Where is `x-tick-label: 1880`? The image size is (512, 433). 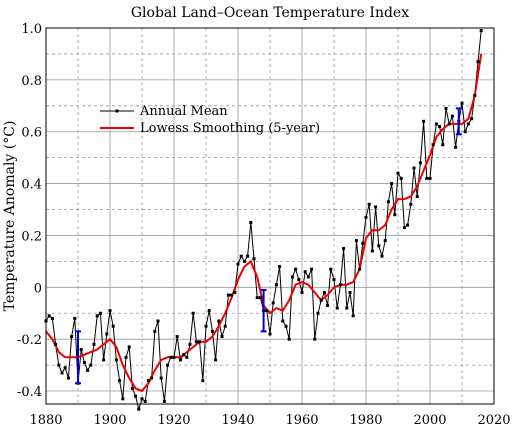
x-tick-label: 1880 is located at coordinates (45, 420).